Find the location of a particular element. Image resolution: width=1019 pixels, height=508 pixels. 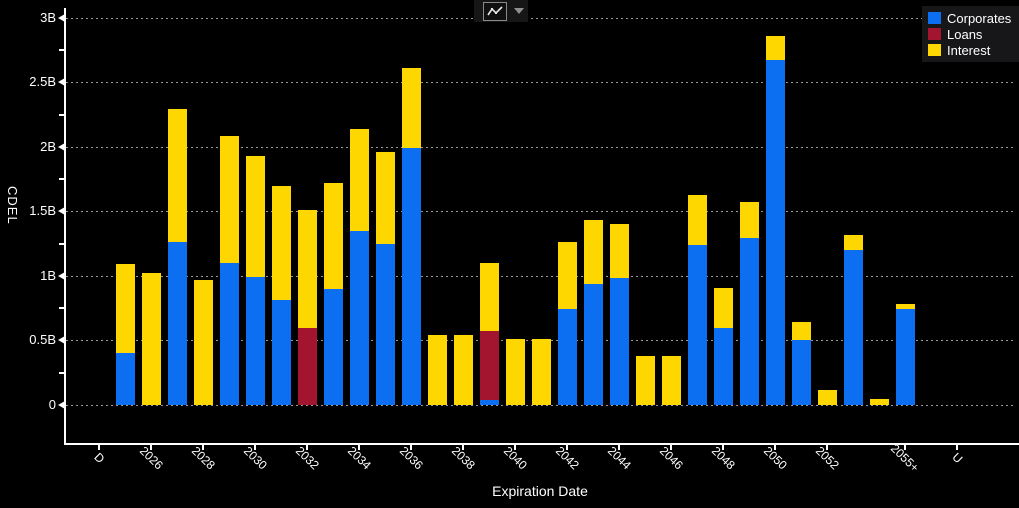

bar-segment-interest-2035 is located at coordinates (385, 197).